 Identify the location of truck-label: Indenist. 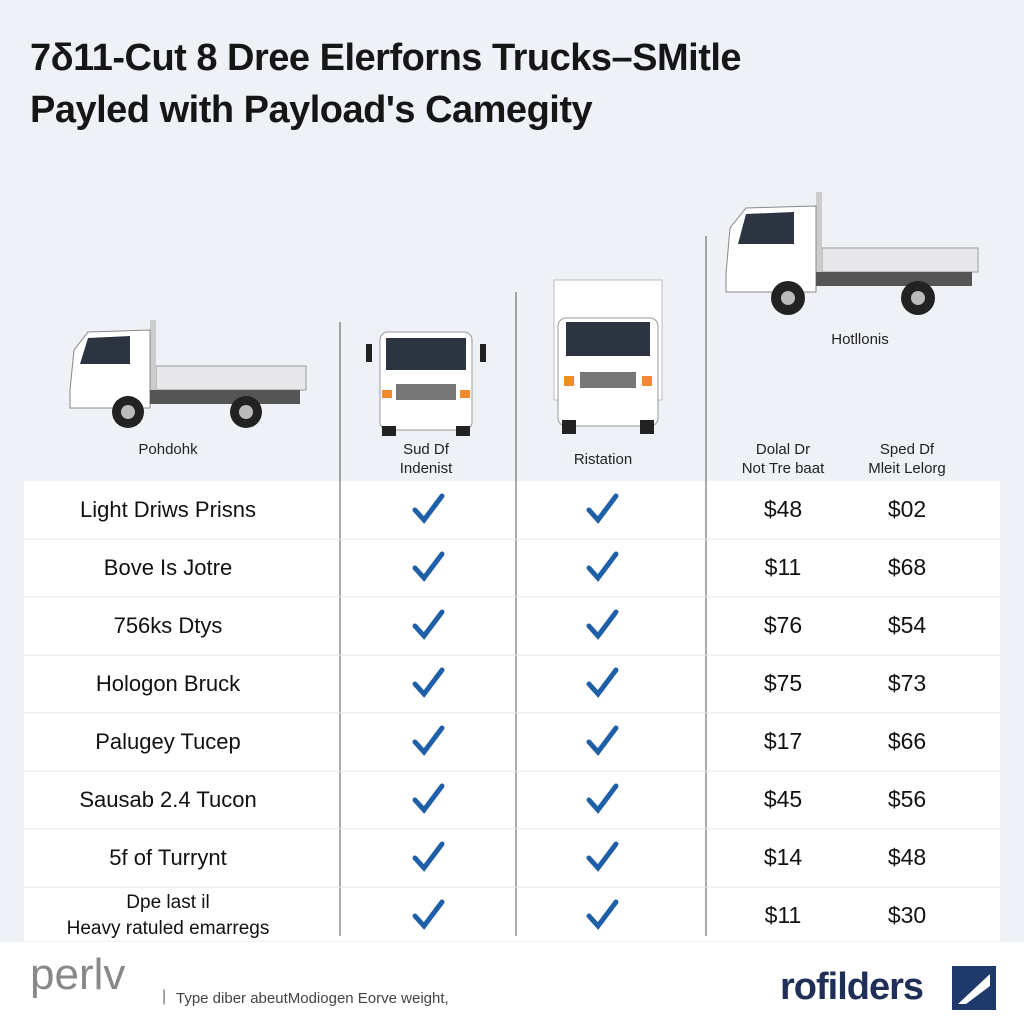
(426, 468).